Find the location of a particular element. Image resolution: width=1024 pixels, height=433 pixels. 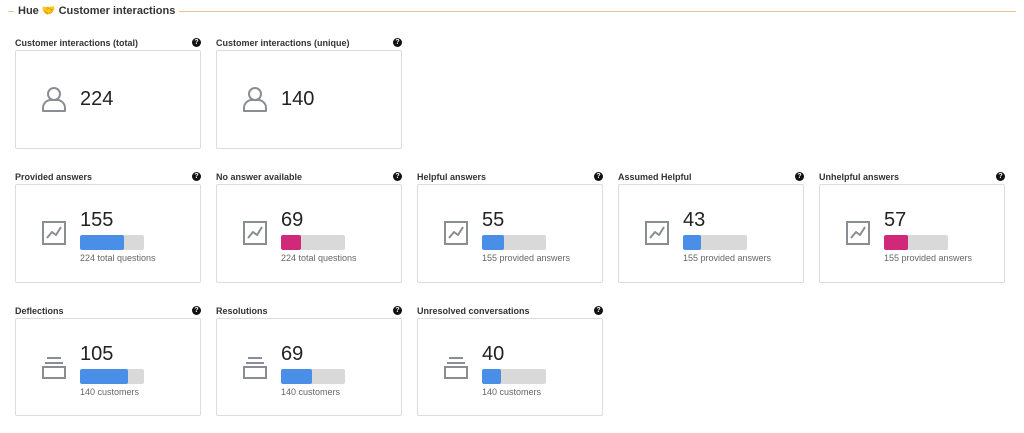

metric-value: 155 is located at coordinates (97, 220).